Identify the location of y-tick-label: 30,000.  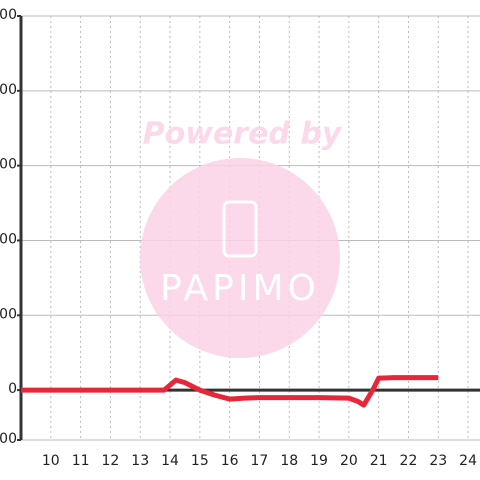
(8, 314).